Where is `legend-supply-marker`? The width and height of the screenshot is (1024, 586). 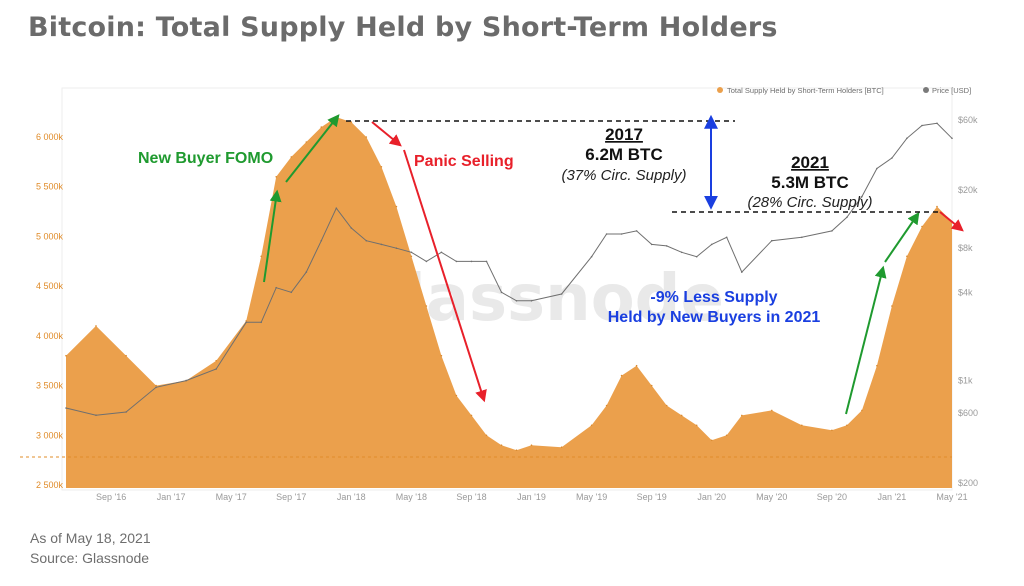 legend-supply-marker is located at coordinates (720, 90).